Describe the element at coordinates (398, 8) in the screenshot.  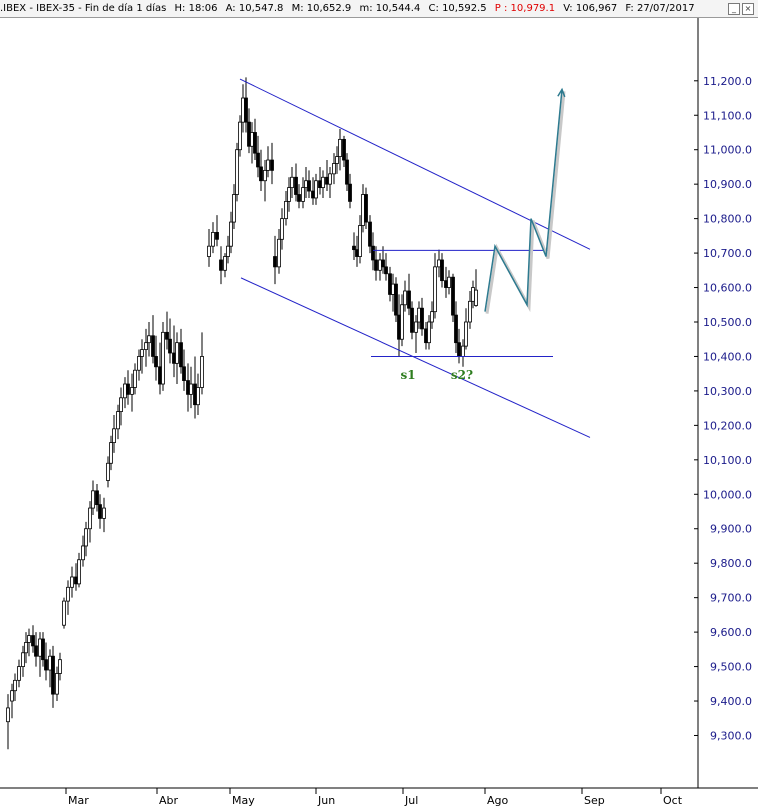
I see `low-value: 10,544.4` at that location.